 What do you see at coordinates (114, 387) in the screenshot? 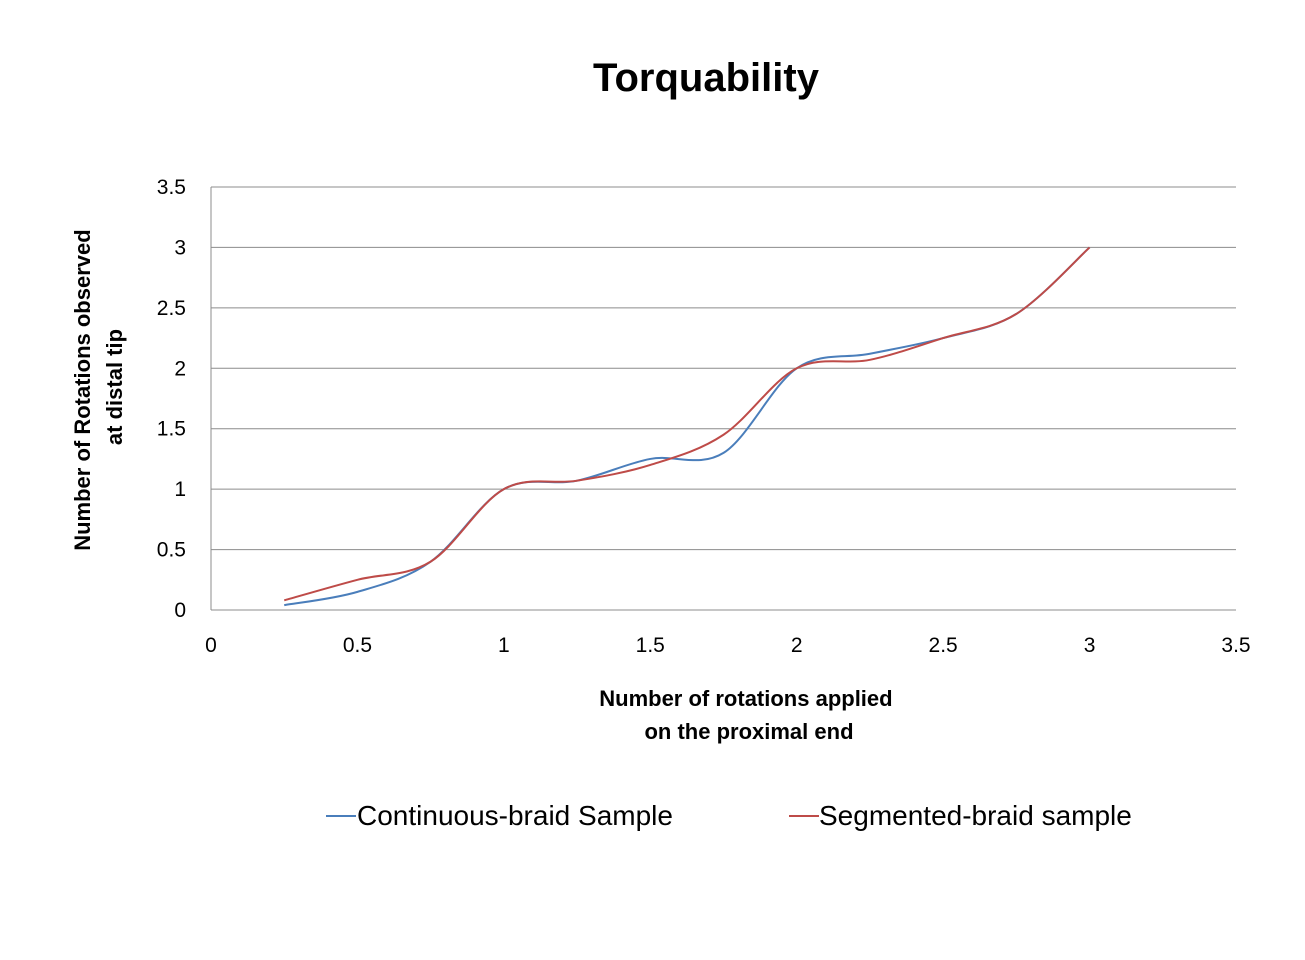
I see `y-axis-title-line-2: at distal tip` at bounding box center [114, 387].